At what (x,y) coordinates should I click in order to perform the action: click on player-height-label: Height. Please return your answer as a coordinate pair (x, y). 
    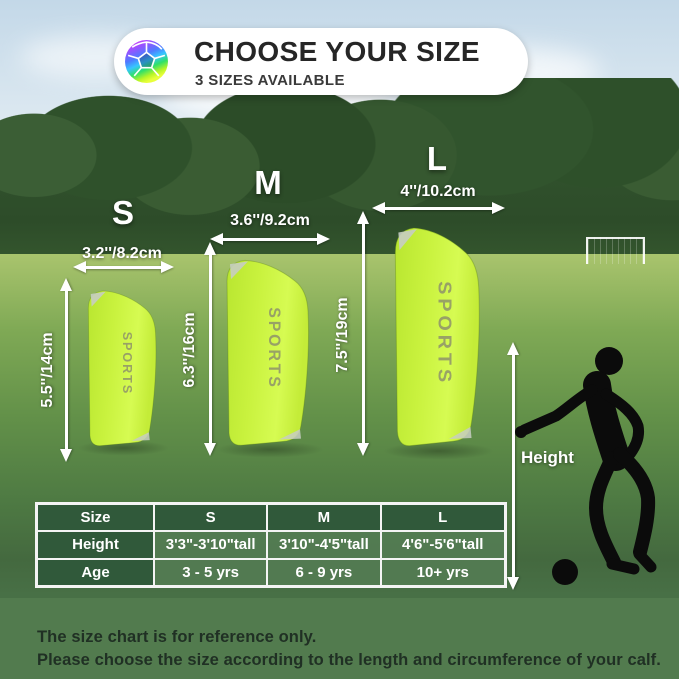
    Looking at the image, I should click on (547, 457).